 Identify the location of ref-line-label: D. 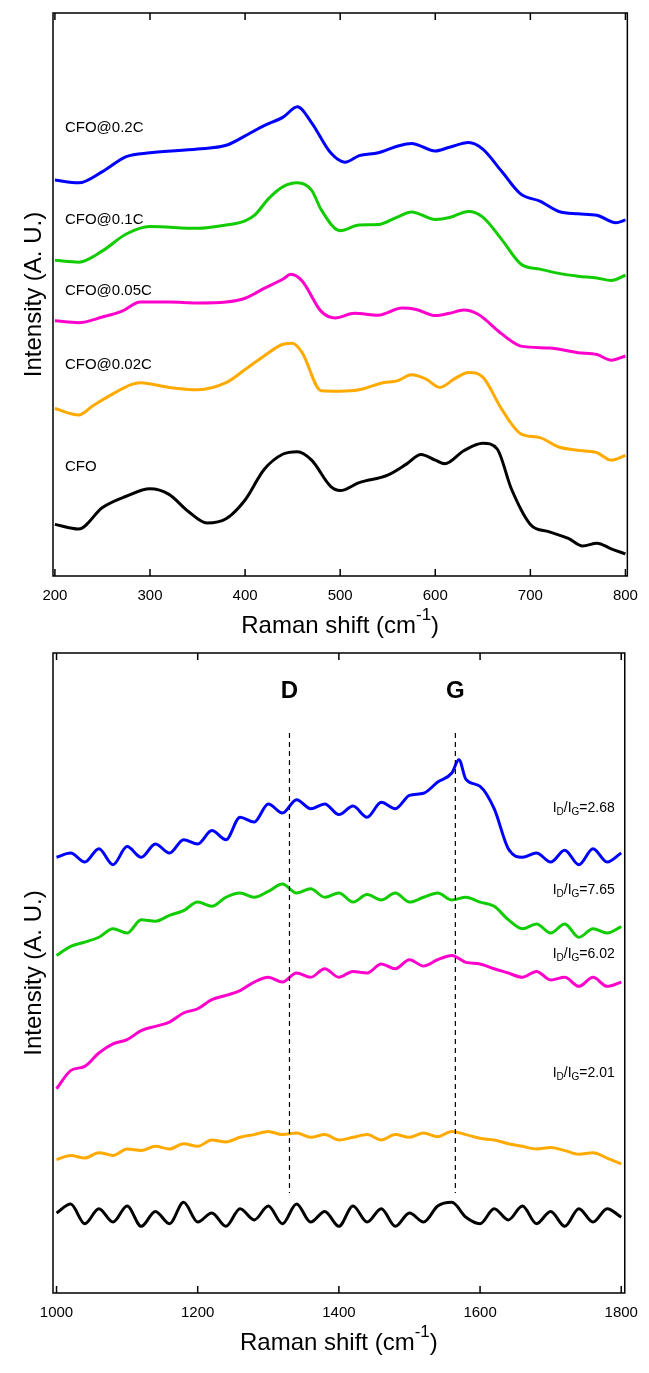
(289, 689).